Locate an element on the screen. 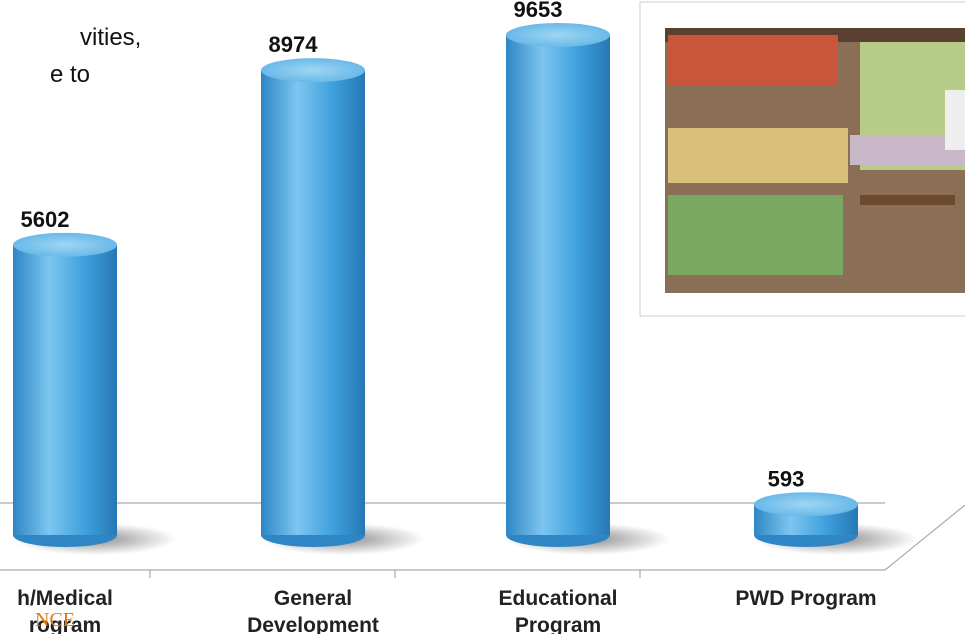 The height and width of the screenshot is (634, 965). value-label: 8974 is located at coordinates (294, 44).